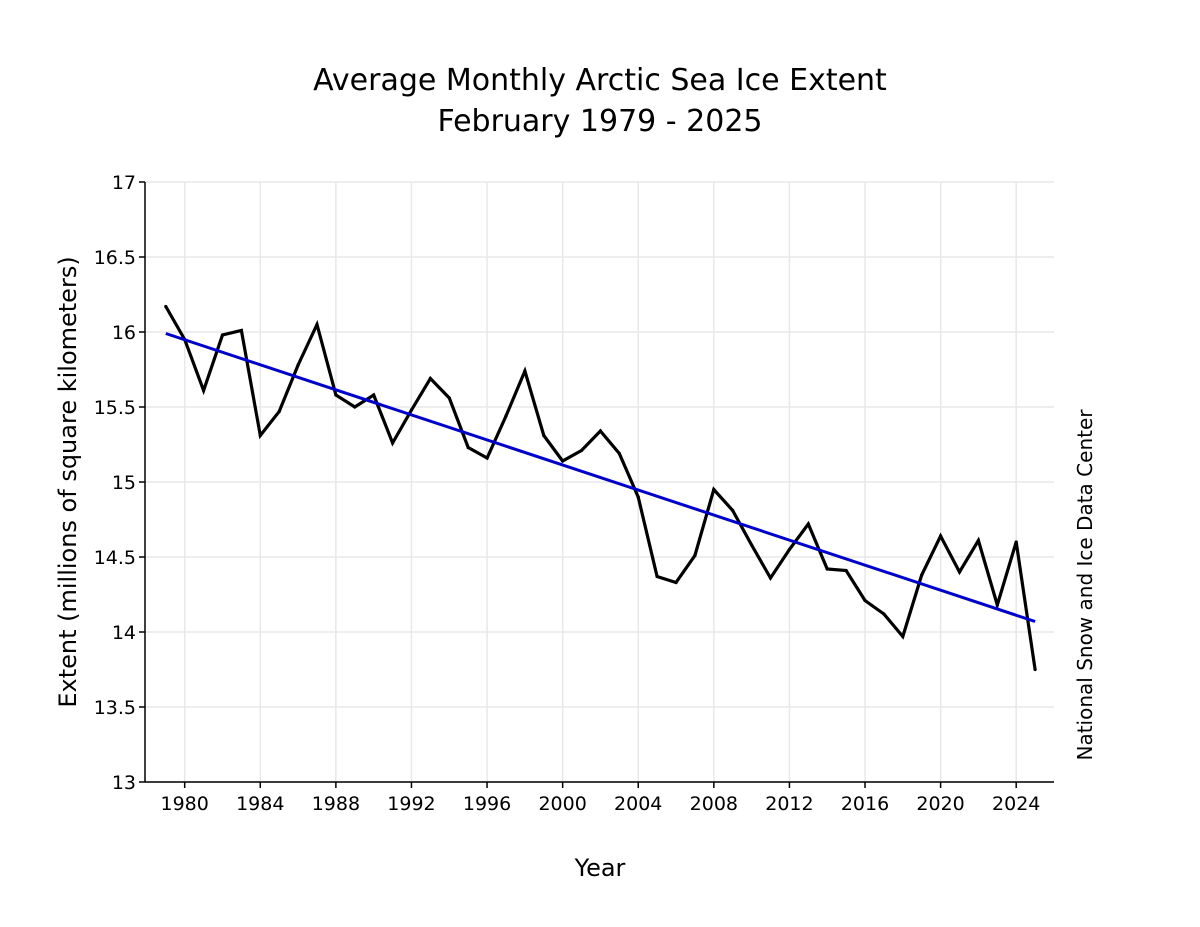 Image resolution: width=1200 pixels, height=927 pixels. What do you see at coordinates (124, 783) in the screenshot?
I see `y-tick-label: 13` at bounding box center [124, 783].